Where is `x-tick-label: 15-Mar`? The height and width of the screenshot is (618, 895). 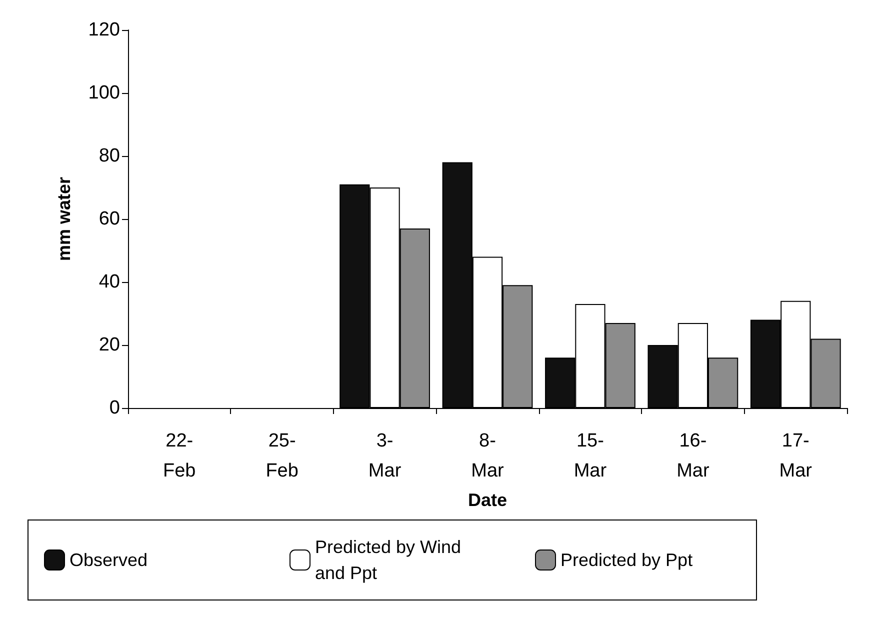 x-tick-label: 15-Mar is located at coordinates (591, 456).